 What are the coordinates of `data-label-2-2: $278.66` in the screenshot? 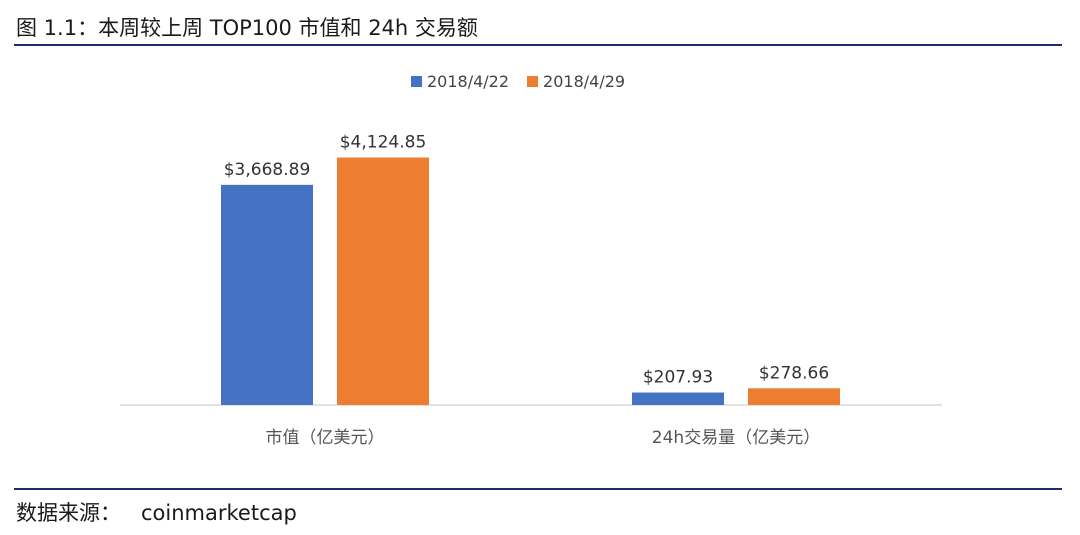 It's located at (794, 373).